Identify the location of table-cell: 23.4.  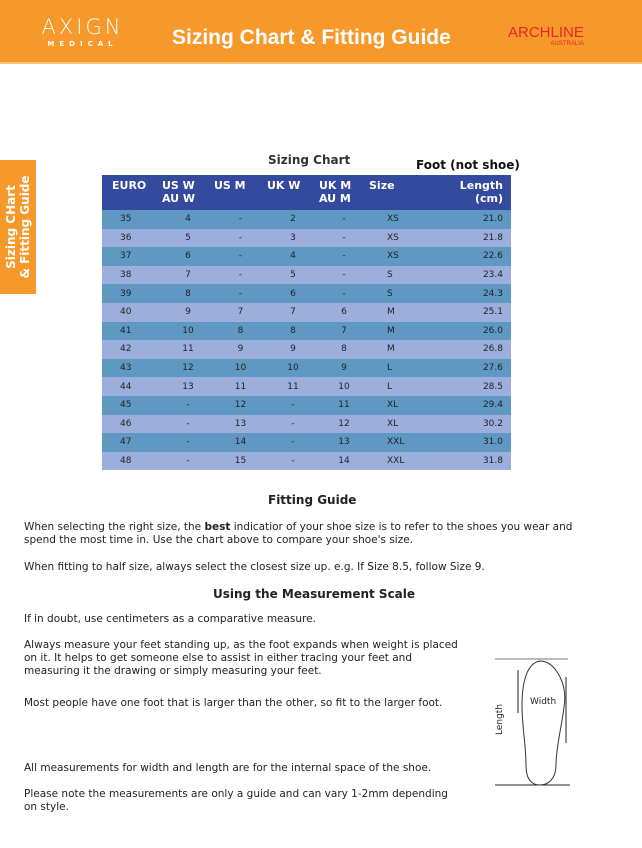
(492, 275).